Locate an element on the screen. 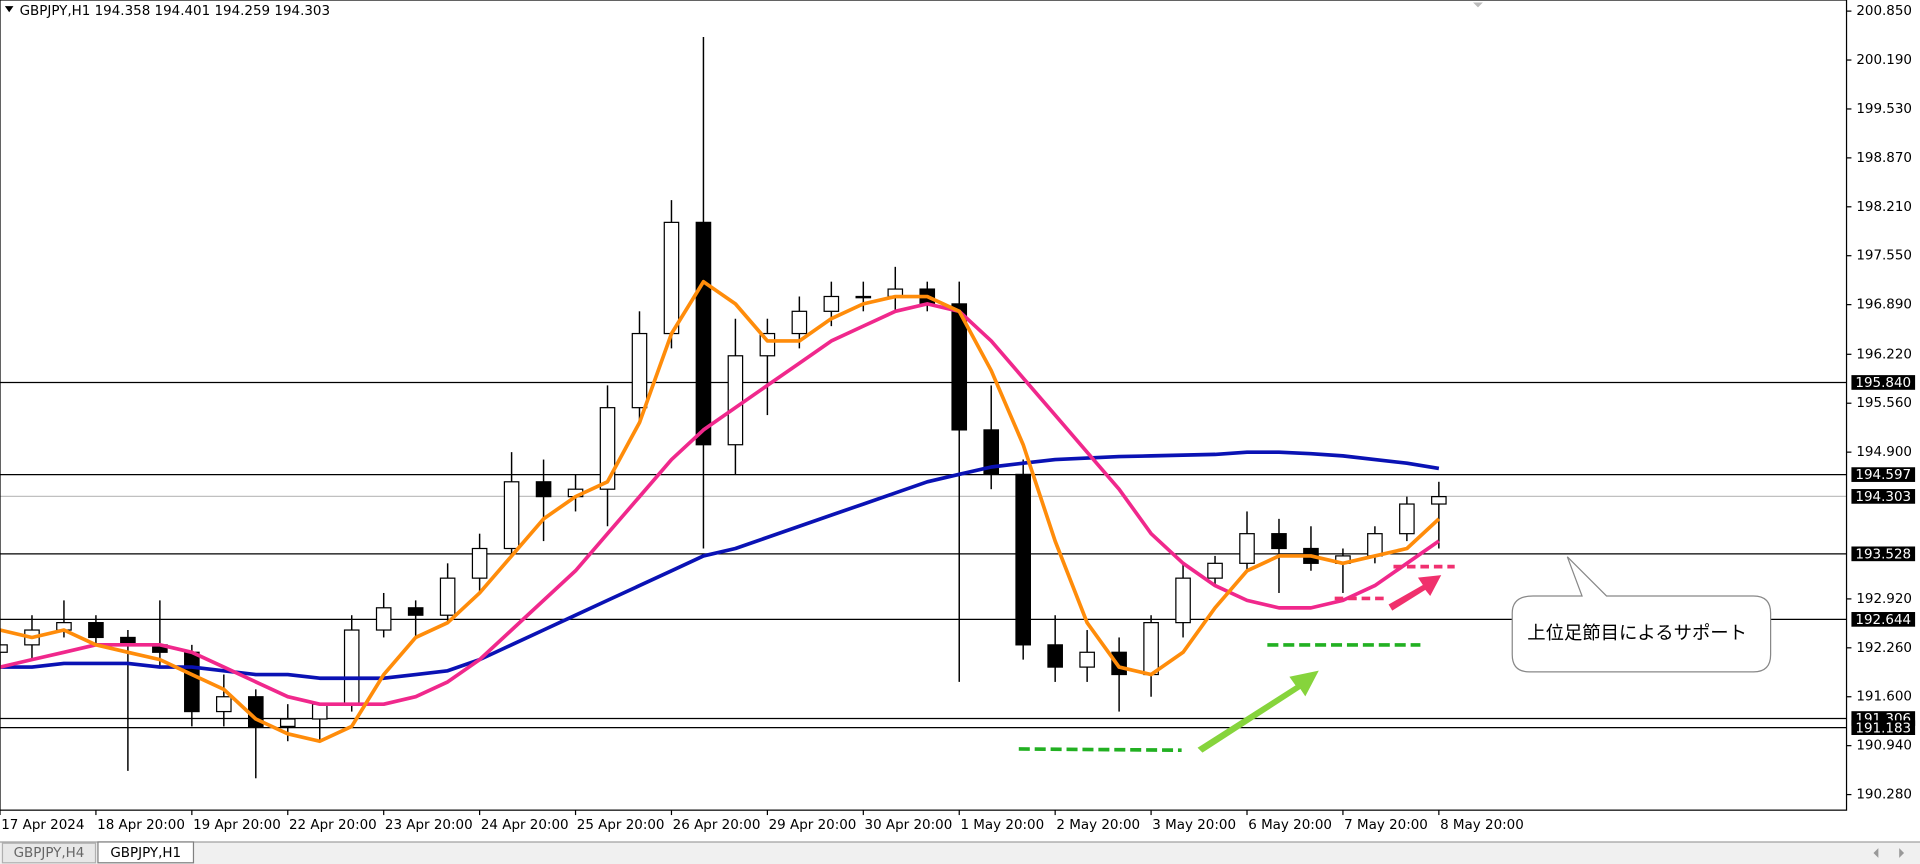 Image resolution: width=1920 pixels, height=864 pixels. shift-marker is located at coordinates (1478, 5).